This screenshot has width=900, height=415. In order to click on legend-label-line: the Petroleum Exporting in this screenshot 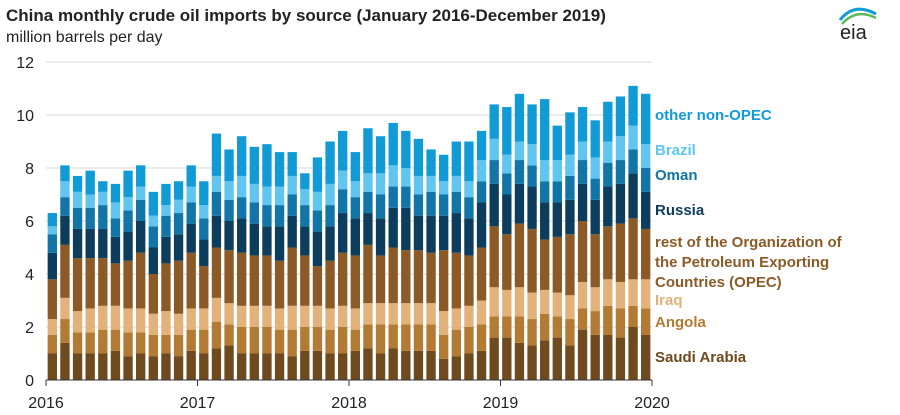, I will do `click(742, 262)`.